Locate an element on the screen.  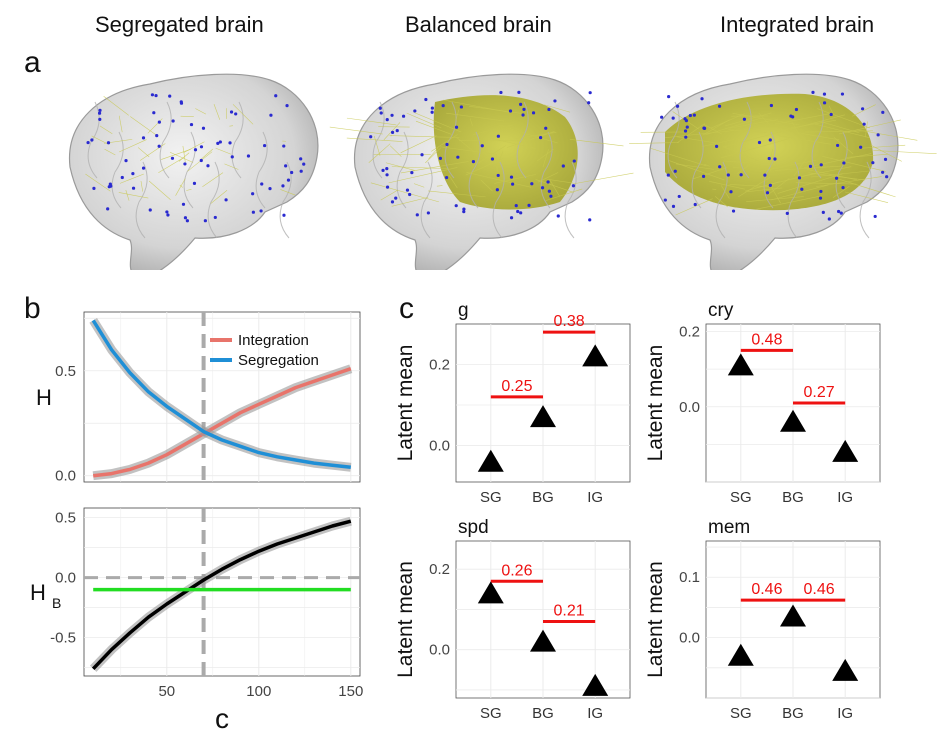
series-line-integration is located at coordinates (222, 422).